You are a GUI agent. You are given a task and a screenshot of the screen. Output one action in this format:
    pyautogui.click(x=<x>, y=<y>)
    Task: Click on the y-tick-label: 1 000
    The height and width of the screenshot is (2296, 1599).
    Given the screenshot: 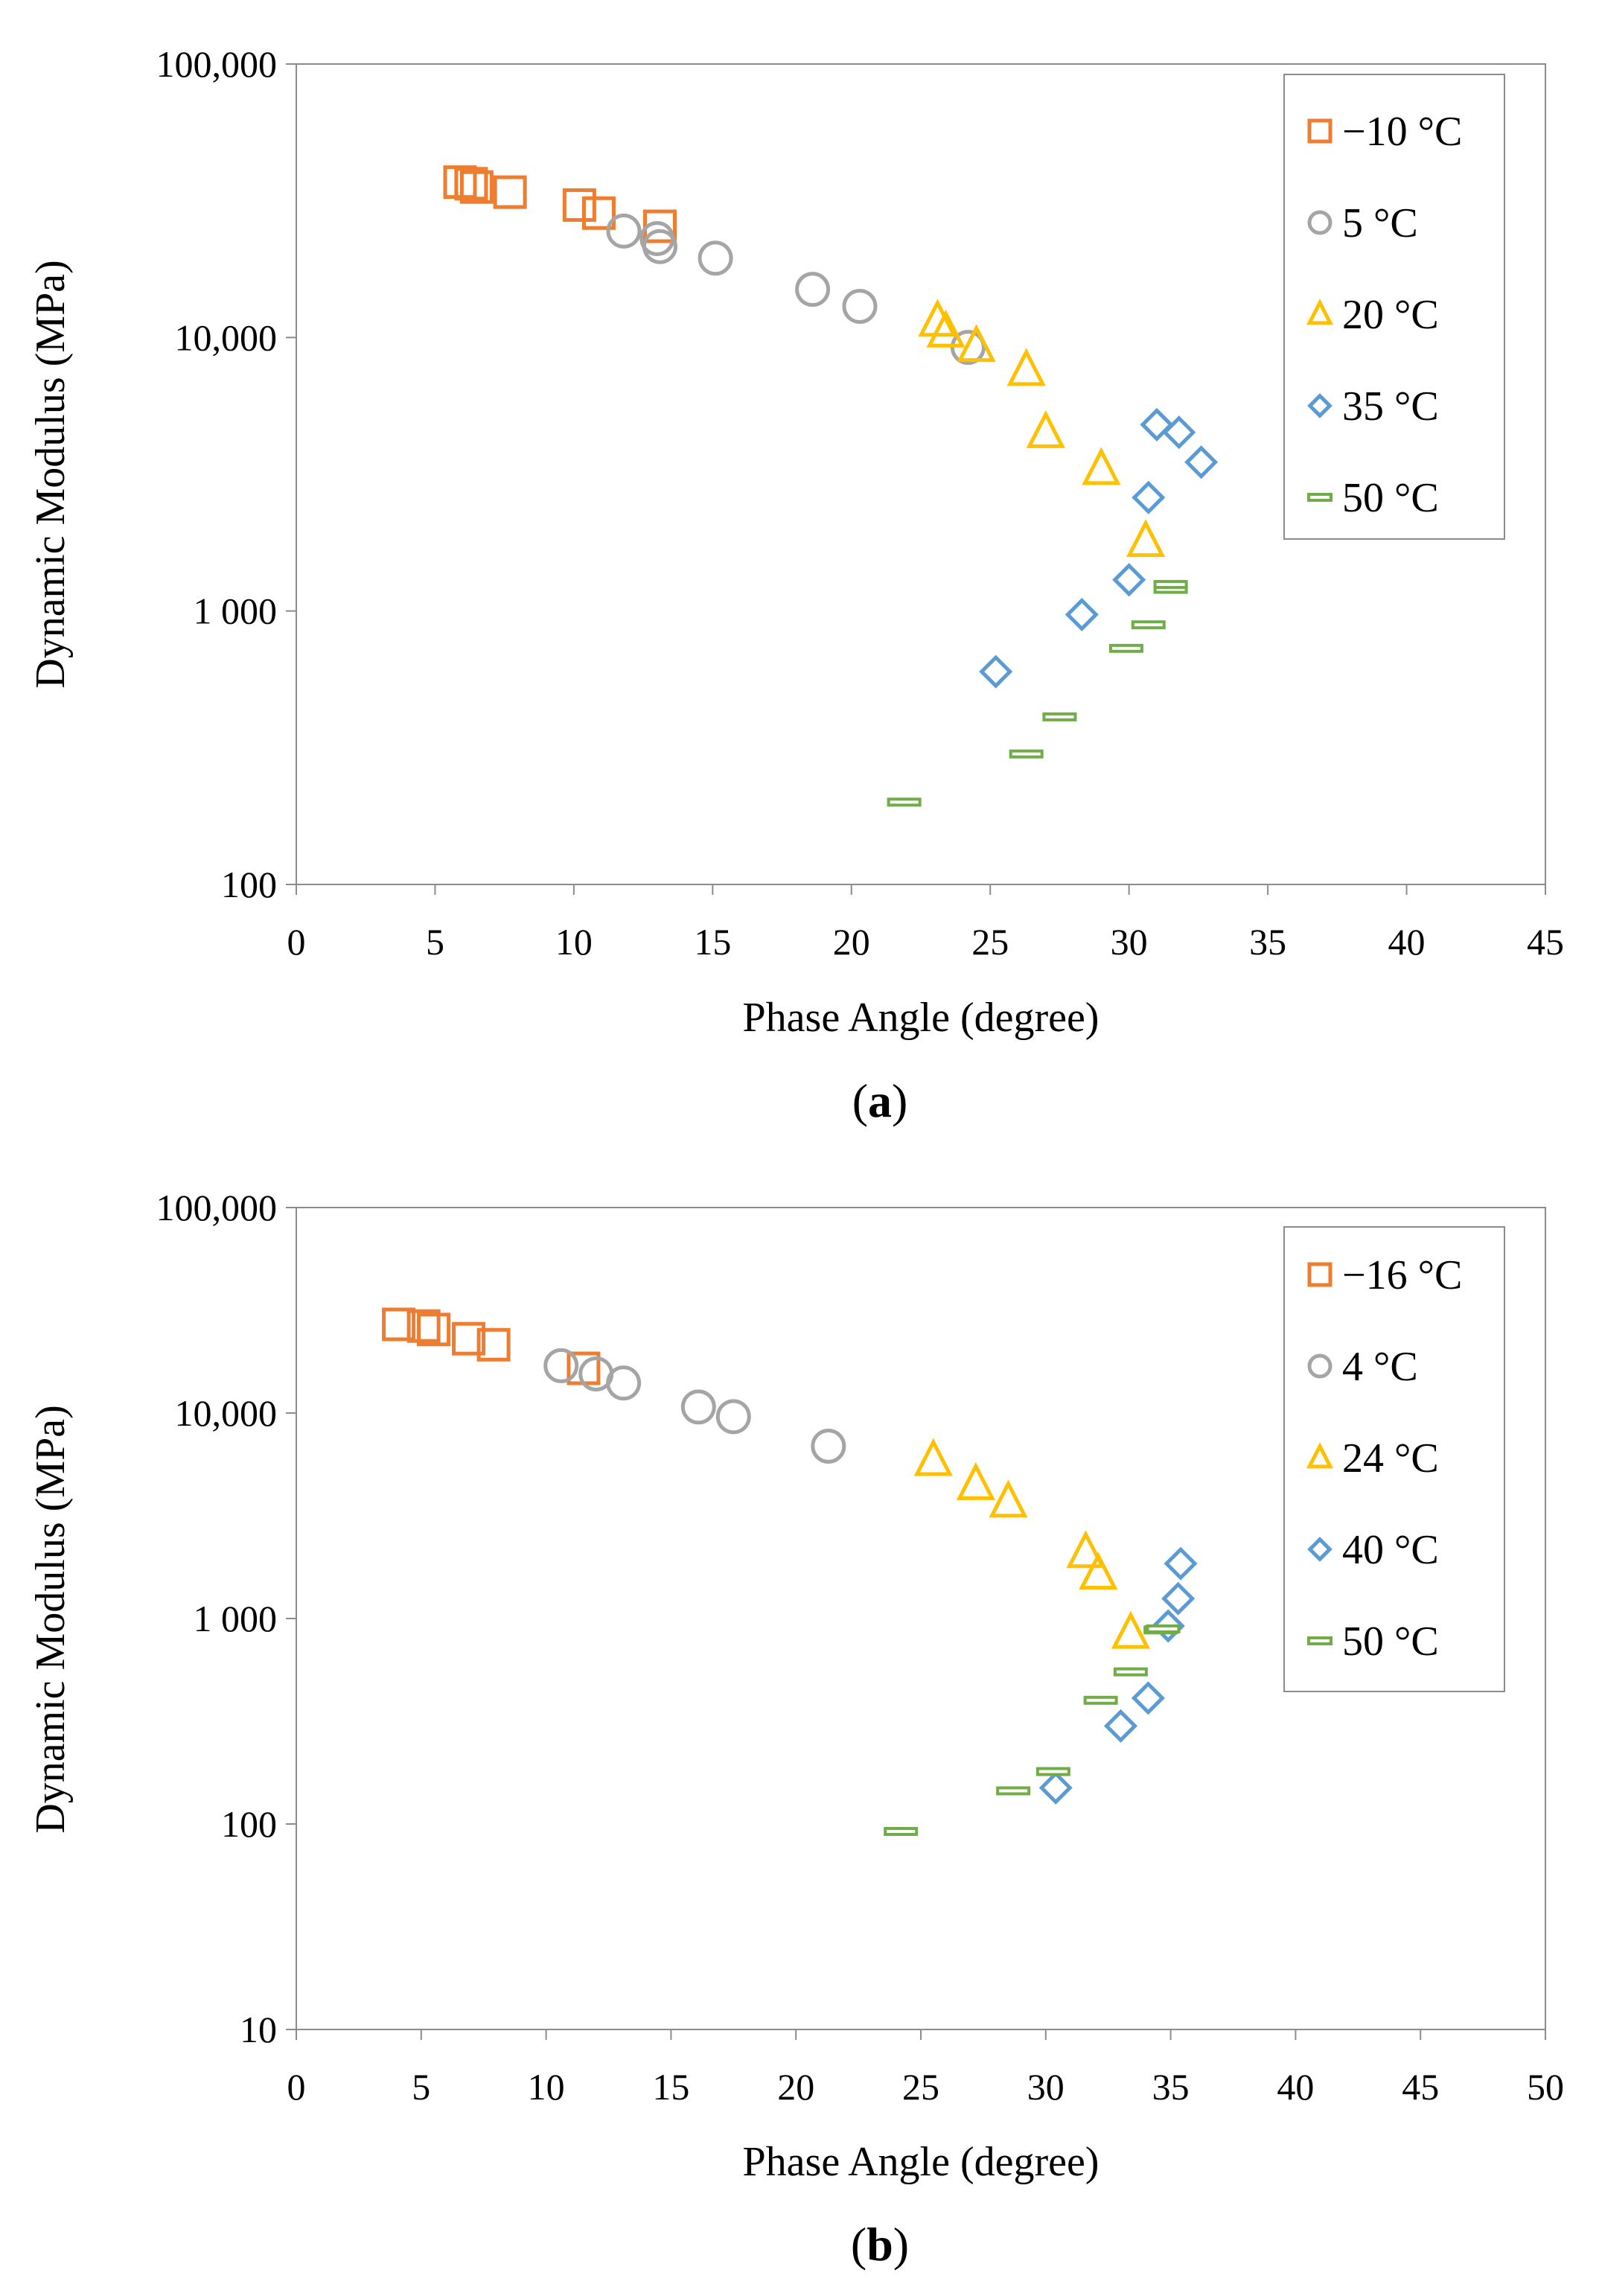 What is the action you would take?
    pyautogui.click(x=236, y=611)
    